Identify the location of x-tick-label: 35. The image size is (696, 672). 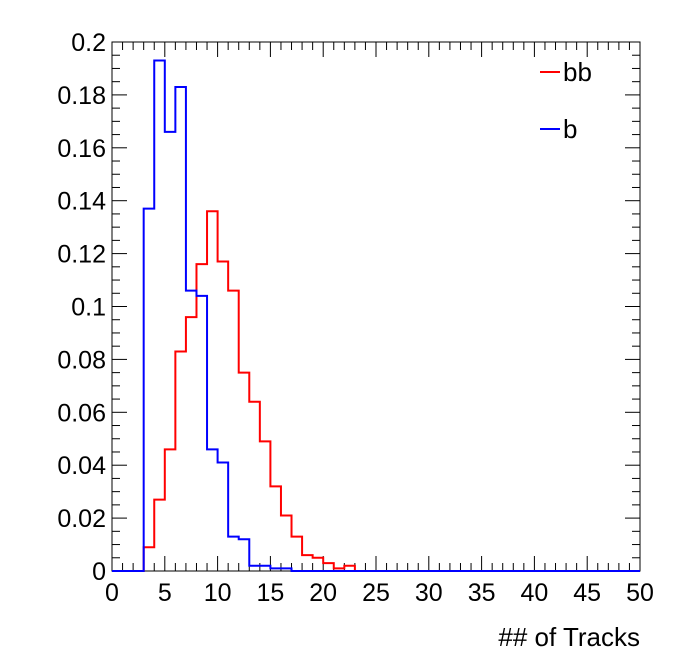
(482, 593).